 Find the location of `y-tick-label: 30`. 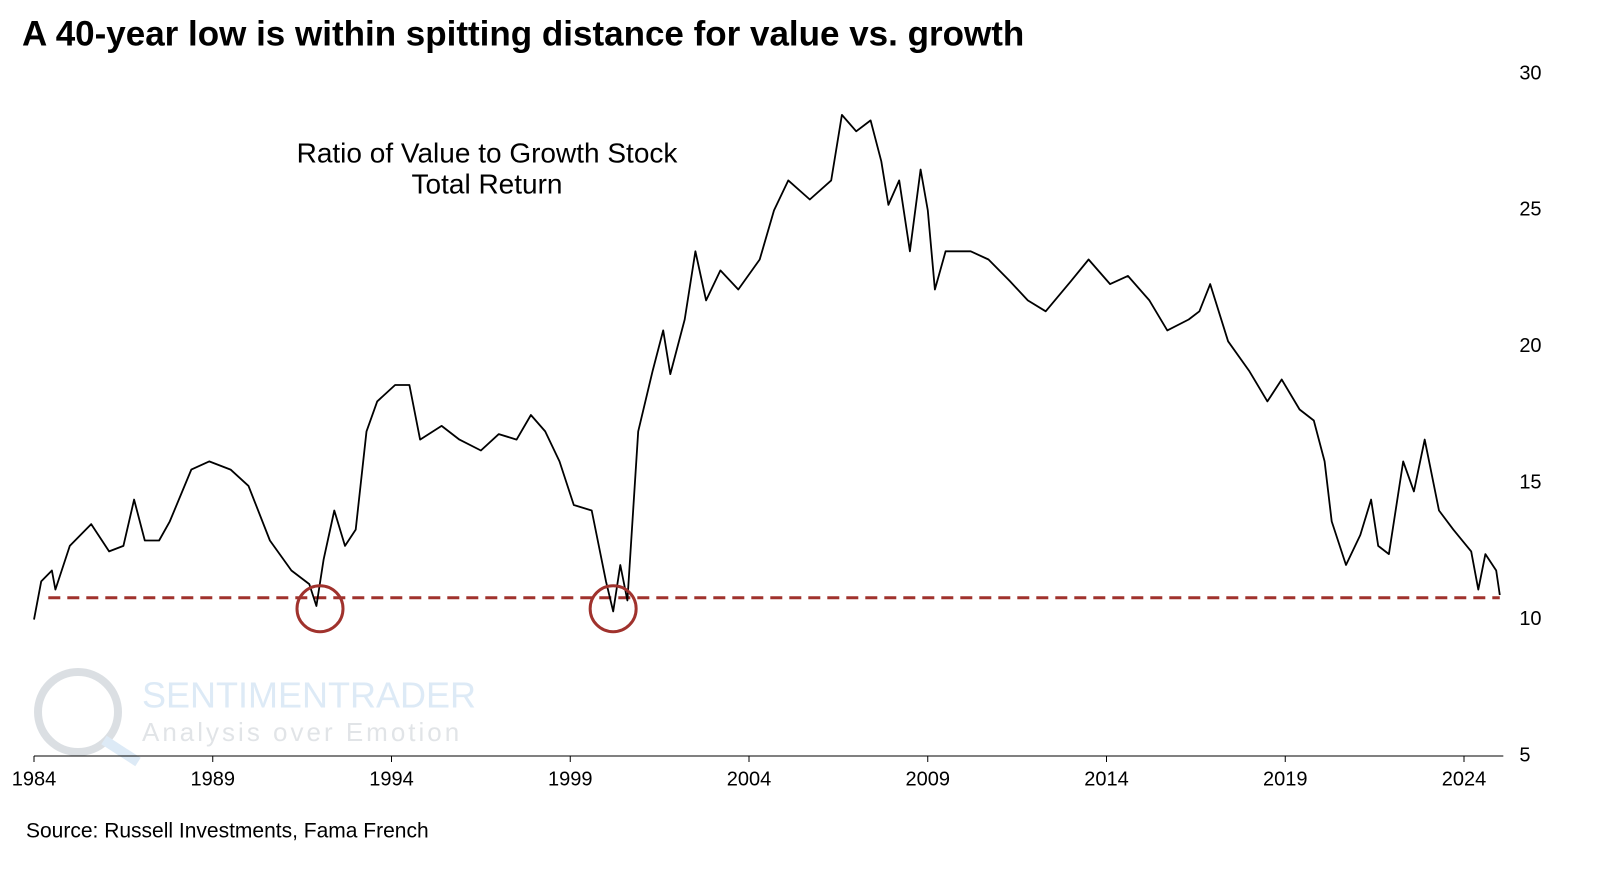

y-tick-label: 30 is located at coordinates (1530, 73).